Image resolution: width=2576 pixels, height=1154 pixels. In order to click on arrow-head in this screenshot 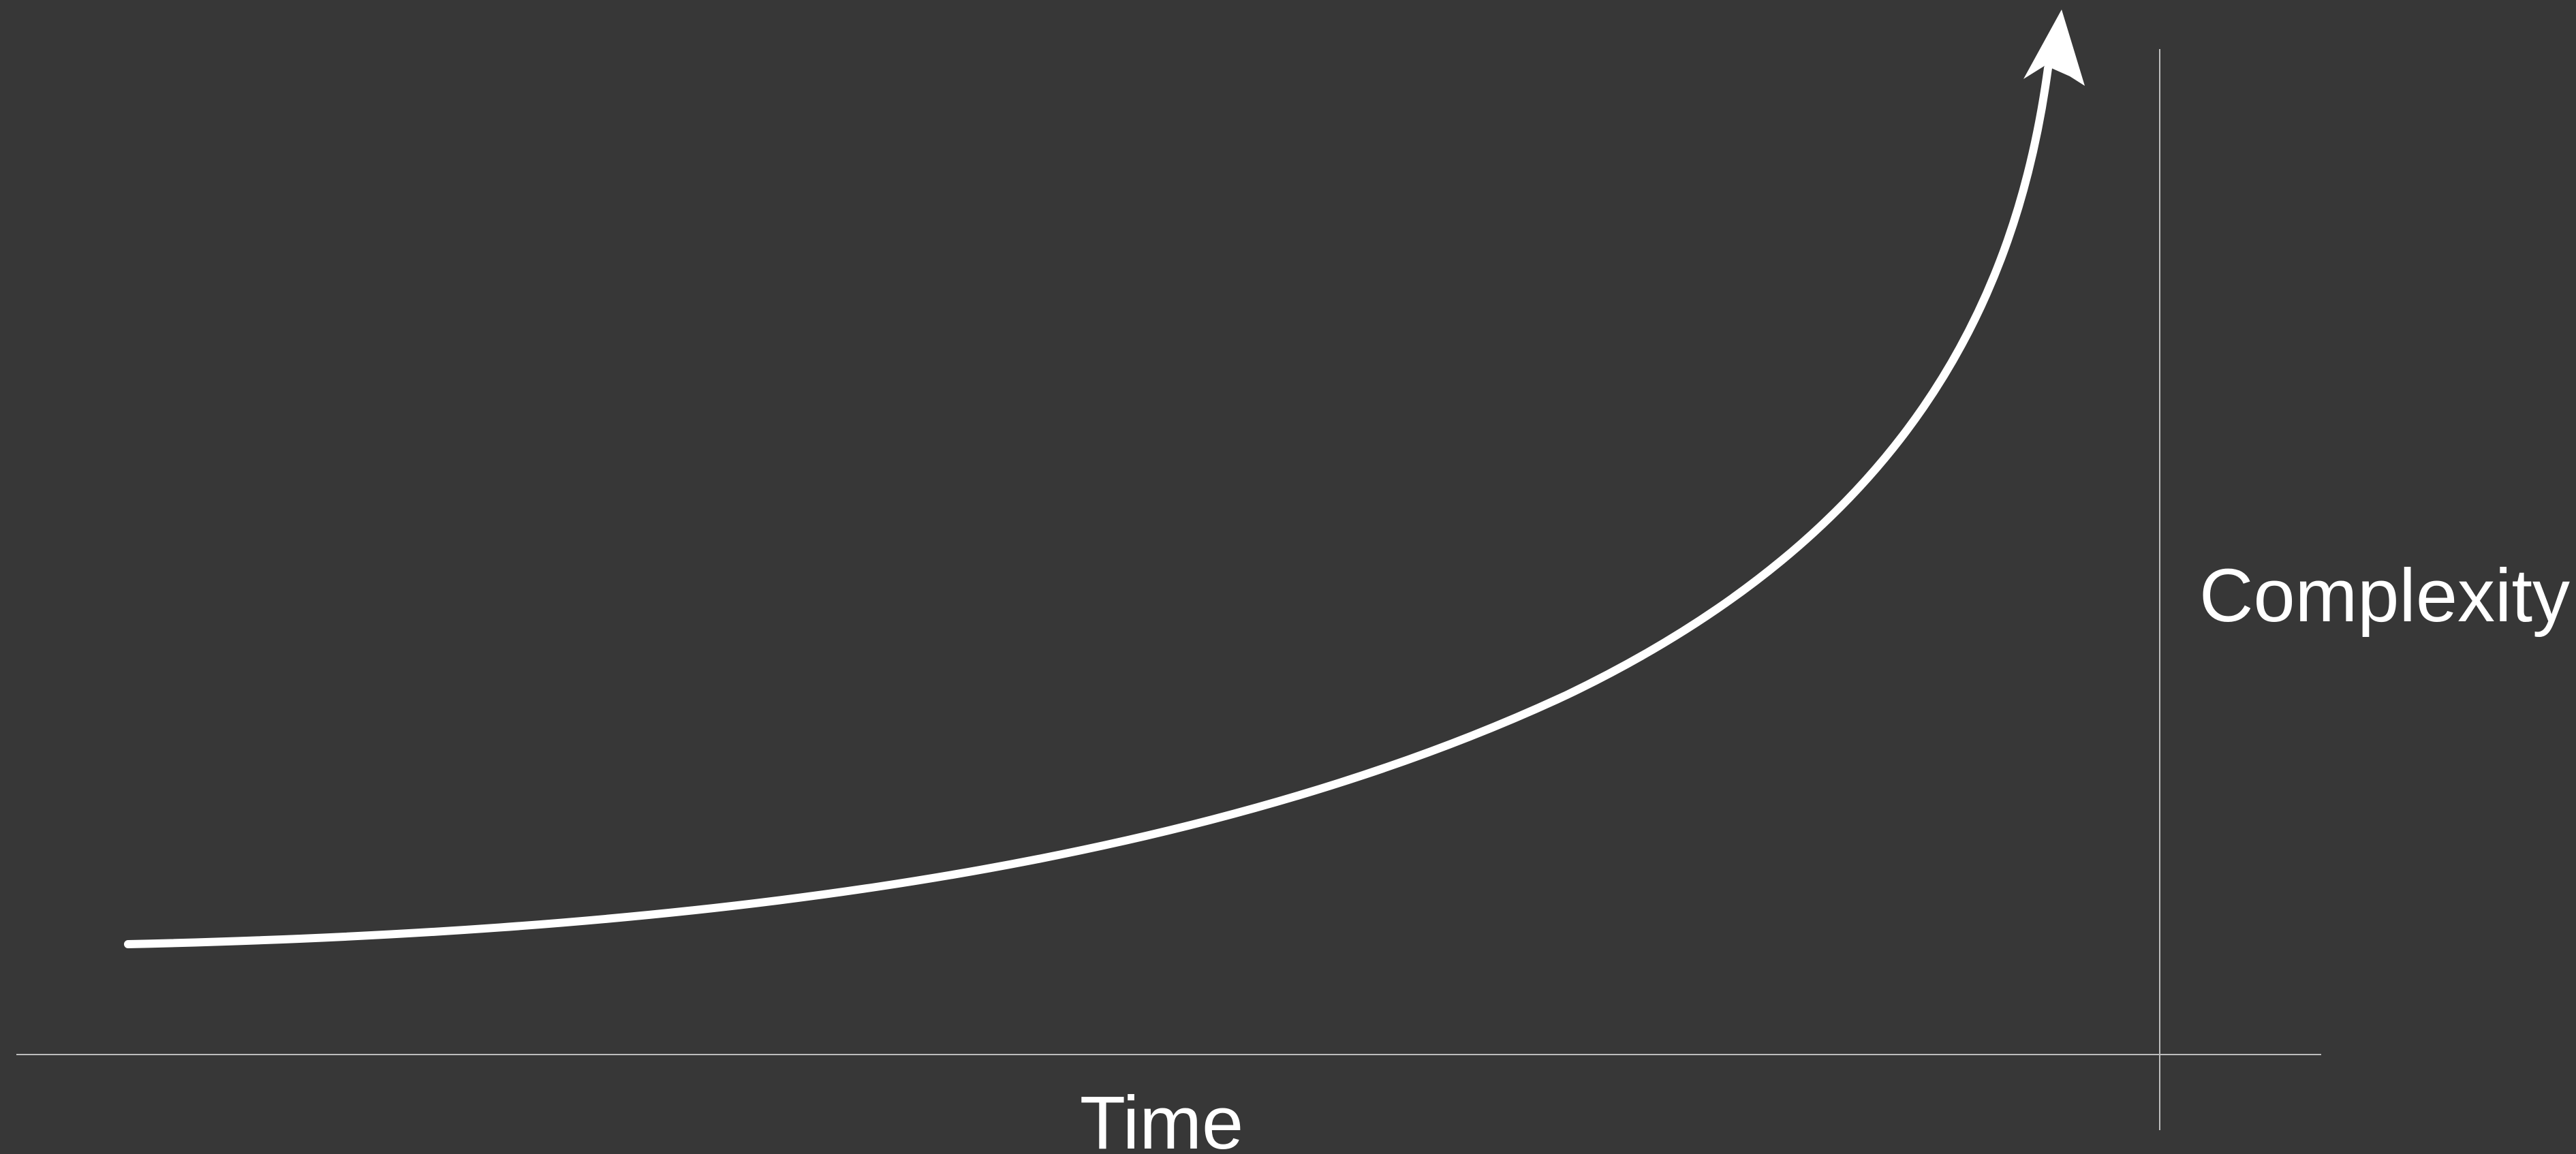, I will do `click(2054, 48)`.